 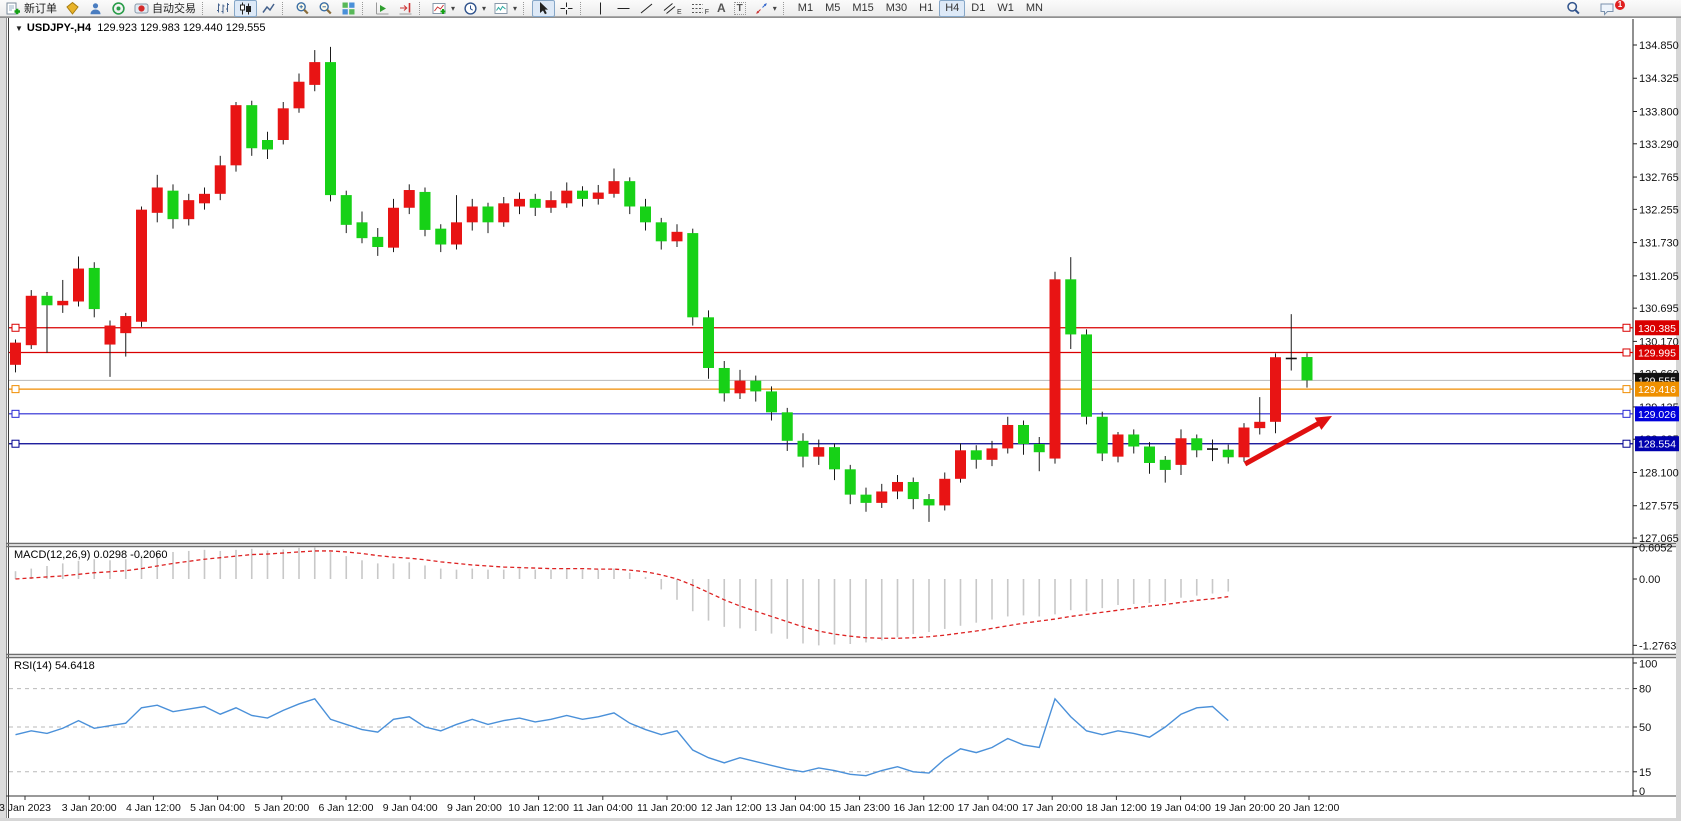 I want to click on indicators-button: ▾, so click(x=443, y=8).